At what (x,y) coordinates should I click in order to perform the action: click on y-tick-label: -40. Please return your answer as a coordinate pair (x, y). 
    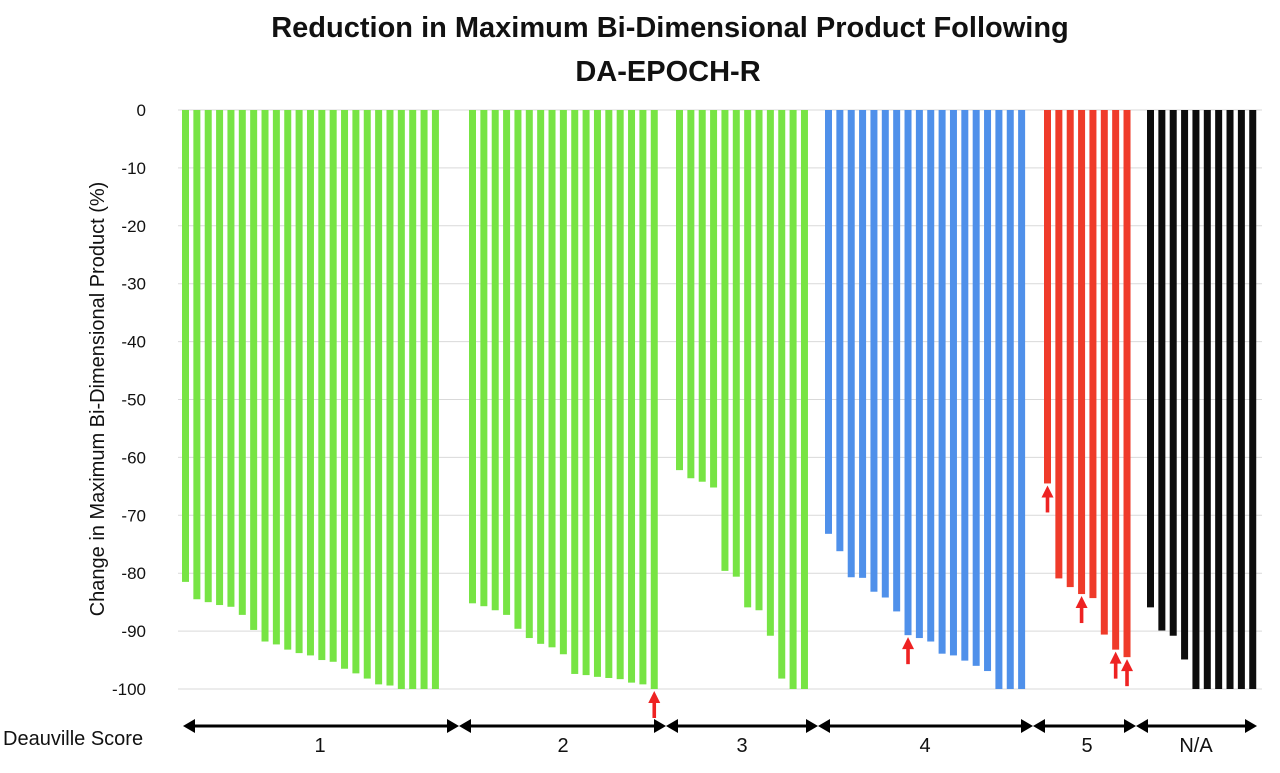
    Looking at the image, I should click on (133, 342).